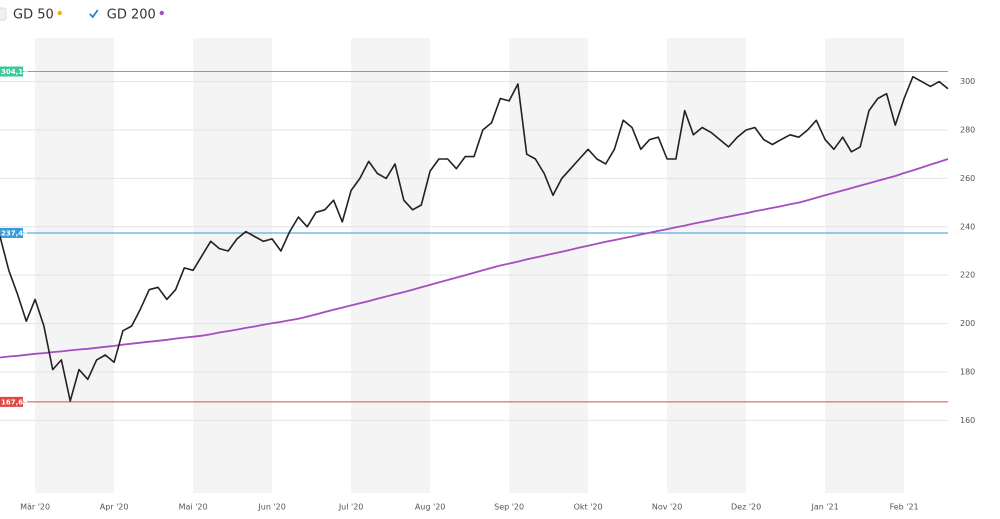 Image resolution: width=1000 pixels, height=519 pixels. What do you see at coordinates (824, 507) in the screenshot?
I see `x-tick-label: Jan '21` at bounding box center [824, 507].